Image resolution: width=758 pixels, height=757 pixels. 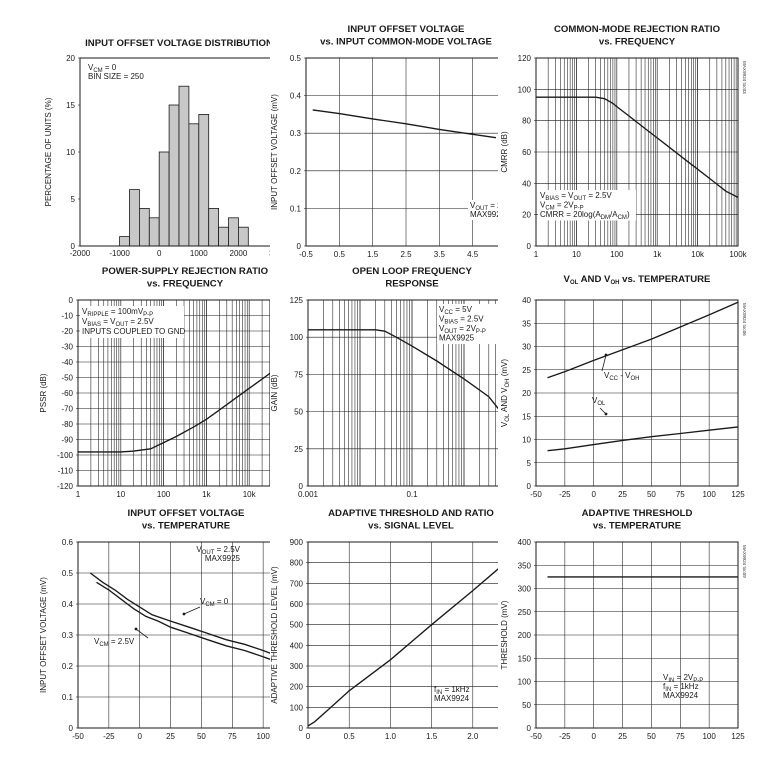 What do you see at coordinates (274, 392) in the screenshot?
I see `y-axis-label: GAIN (dB)` at bounding box center [274, 392].